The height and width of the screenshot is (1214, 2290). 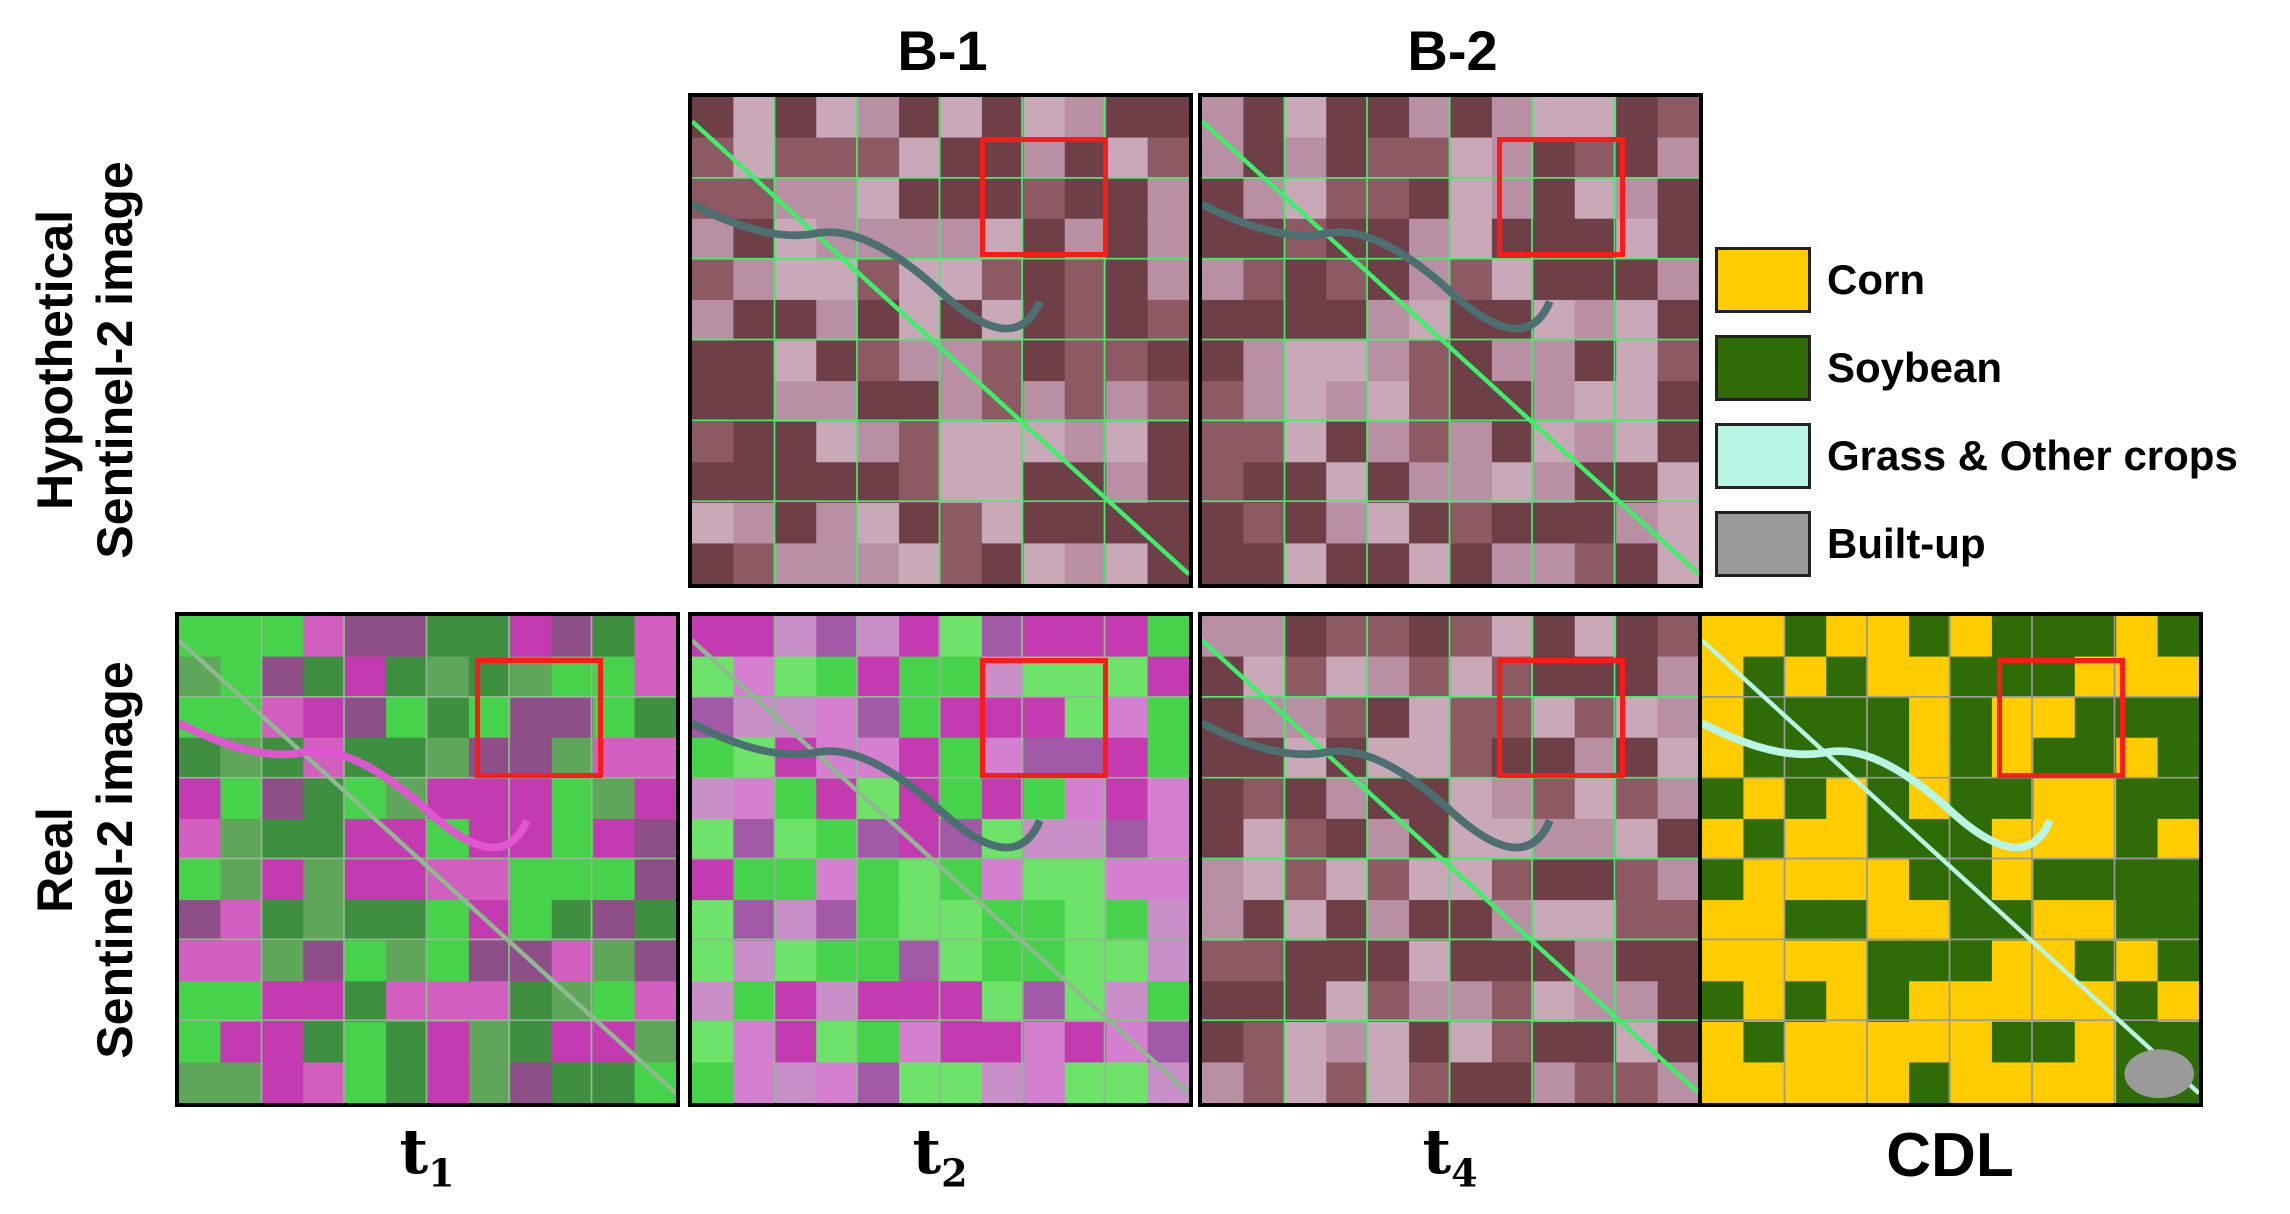 I want to click on roi-box, so click(x=2061, y=718).